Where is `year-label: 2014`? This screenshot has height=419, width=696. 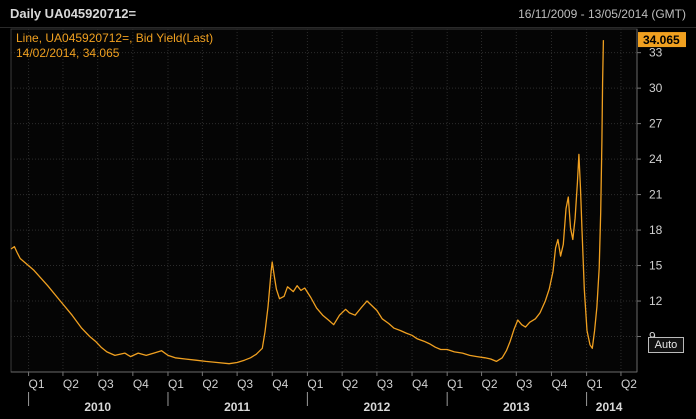
year-label: 2014 is located at coordinates (609, 407).